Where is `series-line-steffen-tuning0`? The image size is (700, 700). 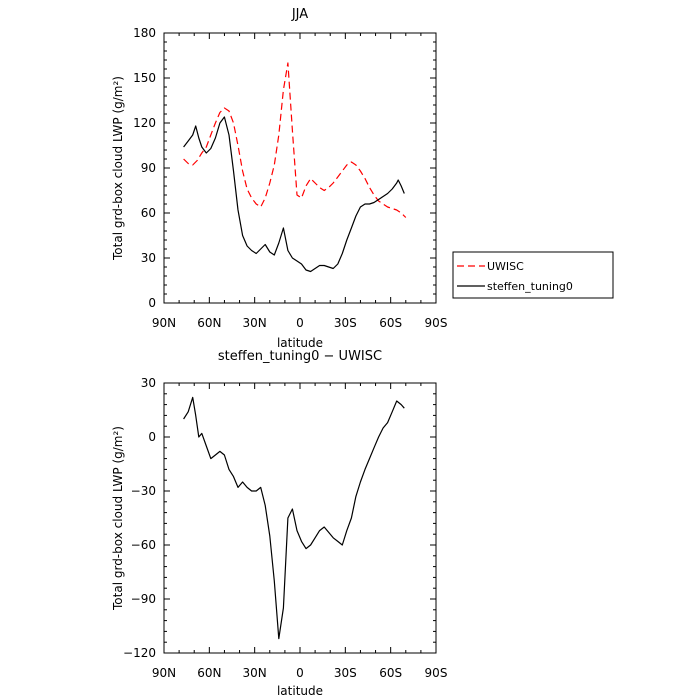 series-line-steffen-tuning0 is located at coordinates (294, 194).